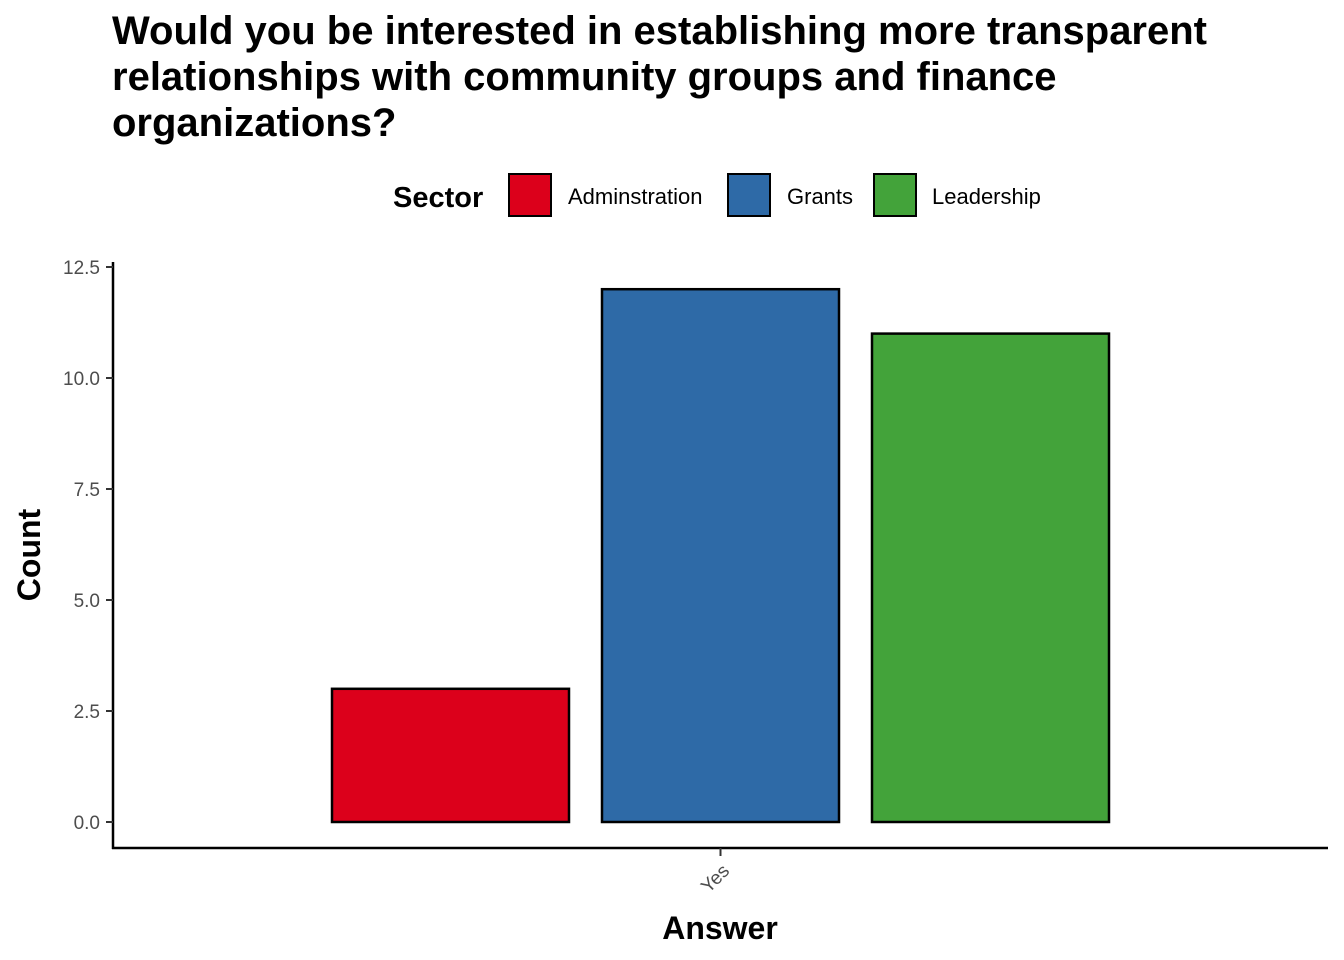  I want to click on y-axis-ticks: 0.0 2.5 5.0 7.5 10.0 12.5, so click(88, 546).